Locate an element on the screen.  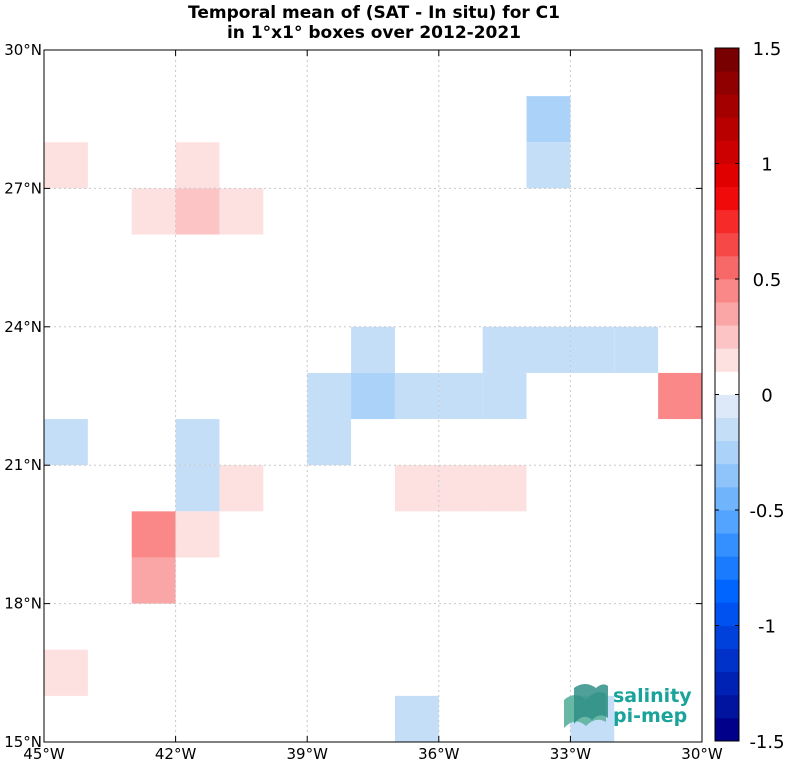
y-tick-label: 30°N is located at coordinates (23, 50).